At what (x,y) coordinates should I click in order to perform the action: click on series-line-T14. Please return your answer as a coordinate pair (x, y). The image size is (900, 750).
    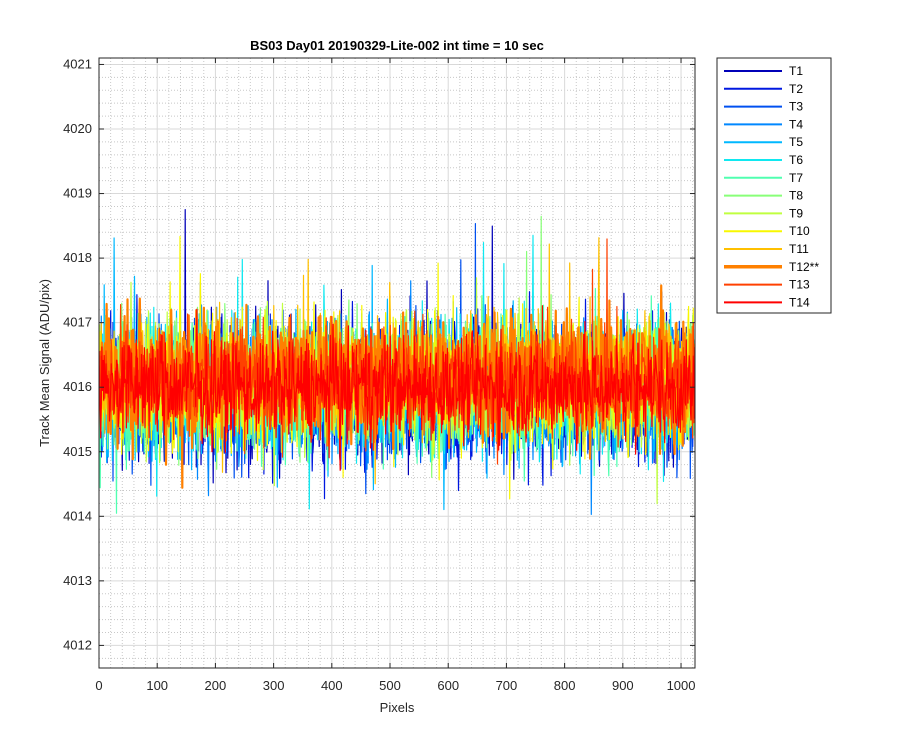
    Looking at the image, I should click on (397, 388).